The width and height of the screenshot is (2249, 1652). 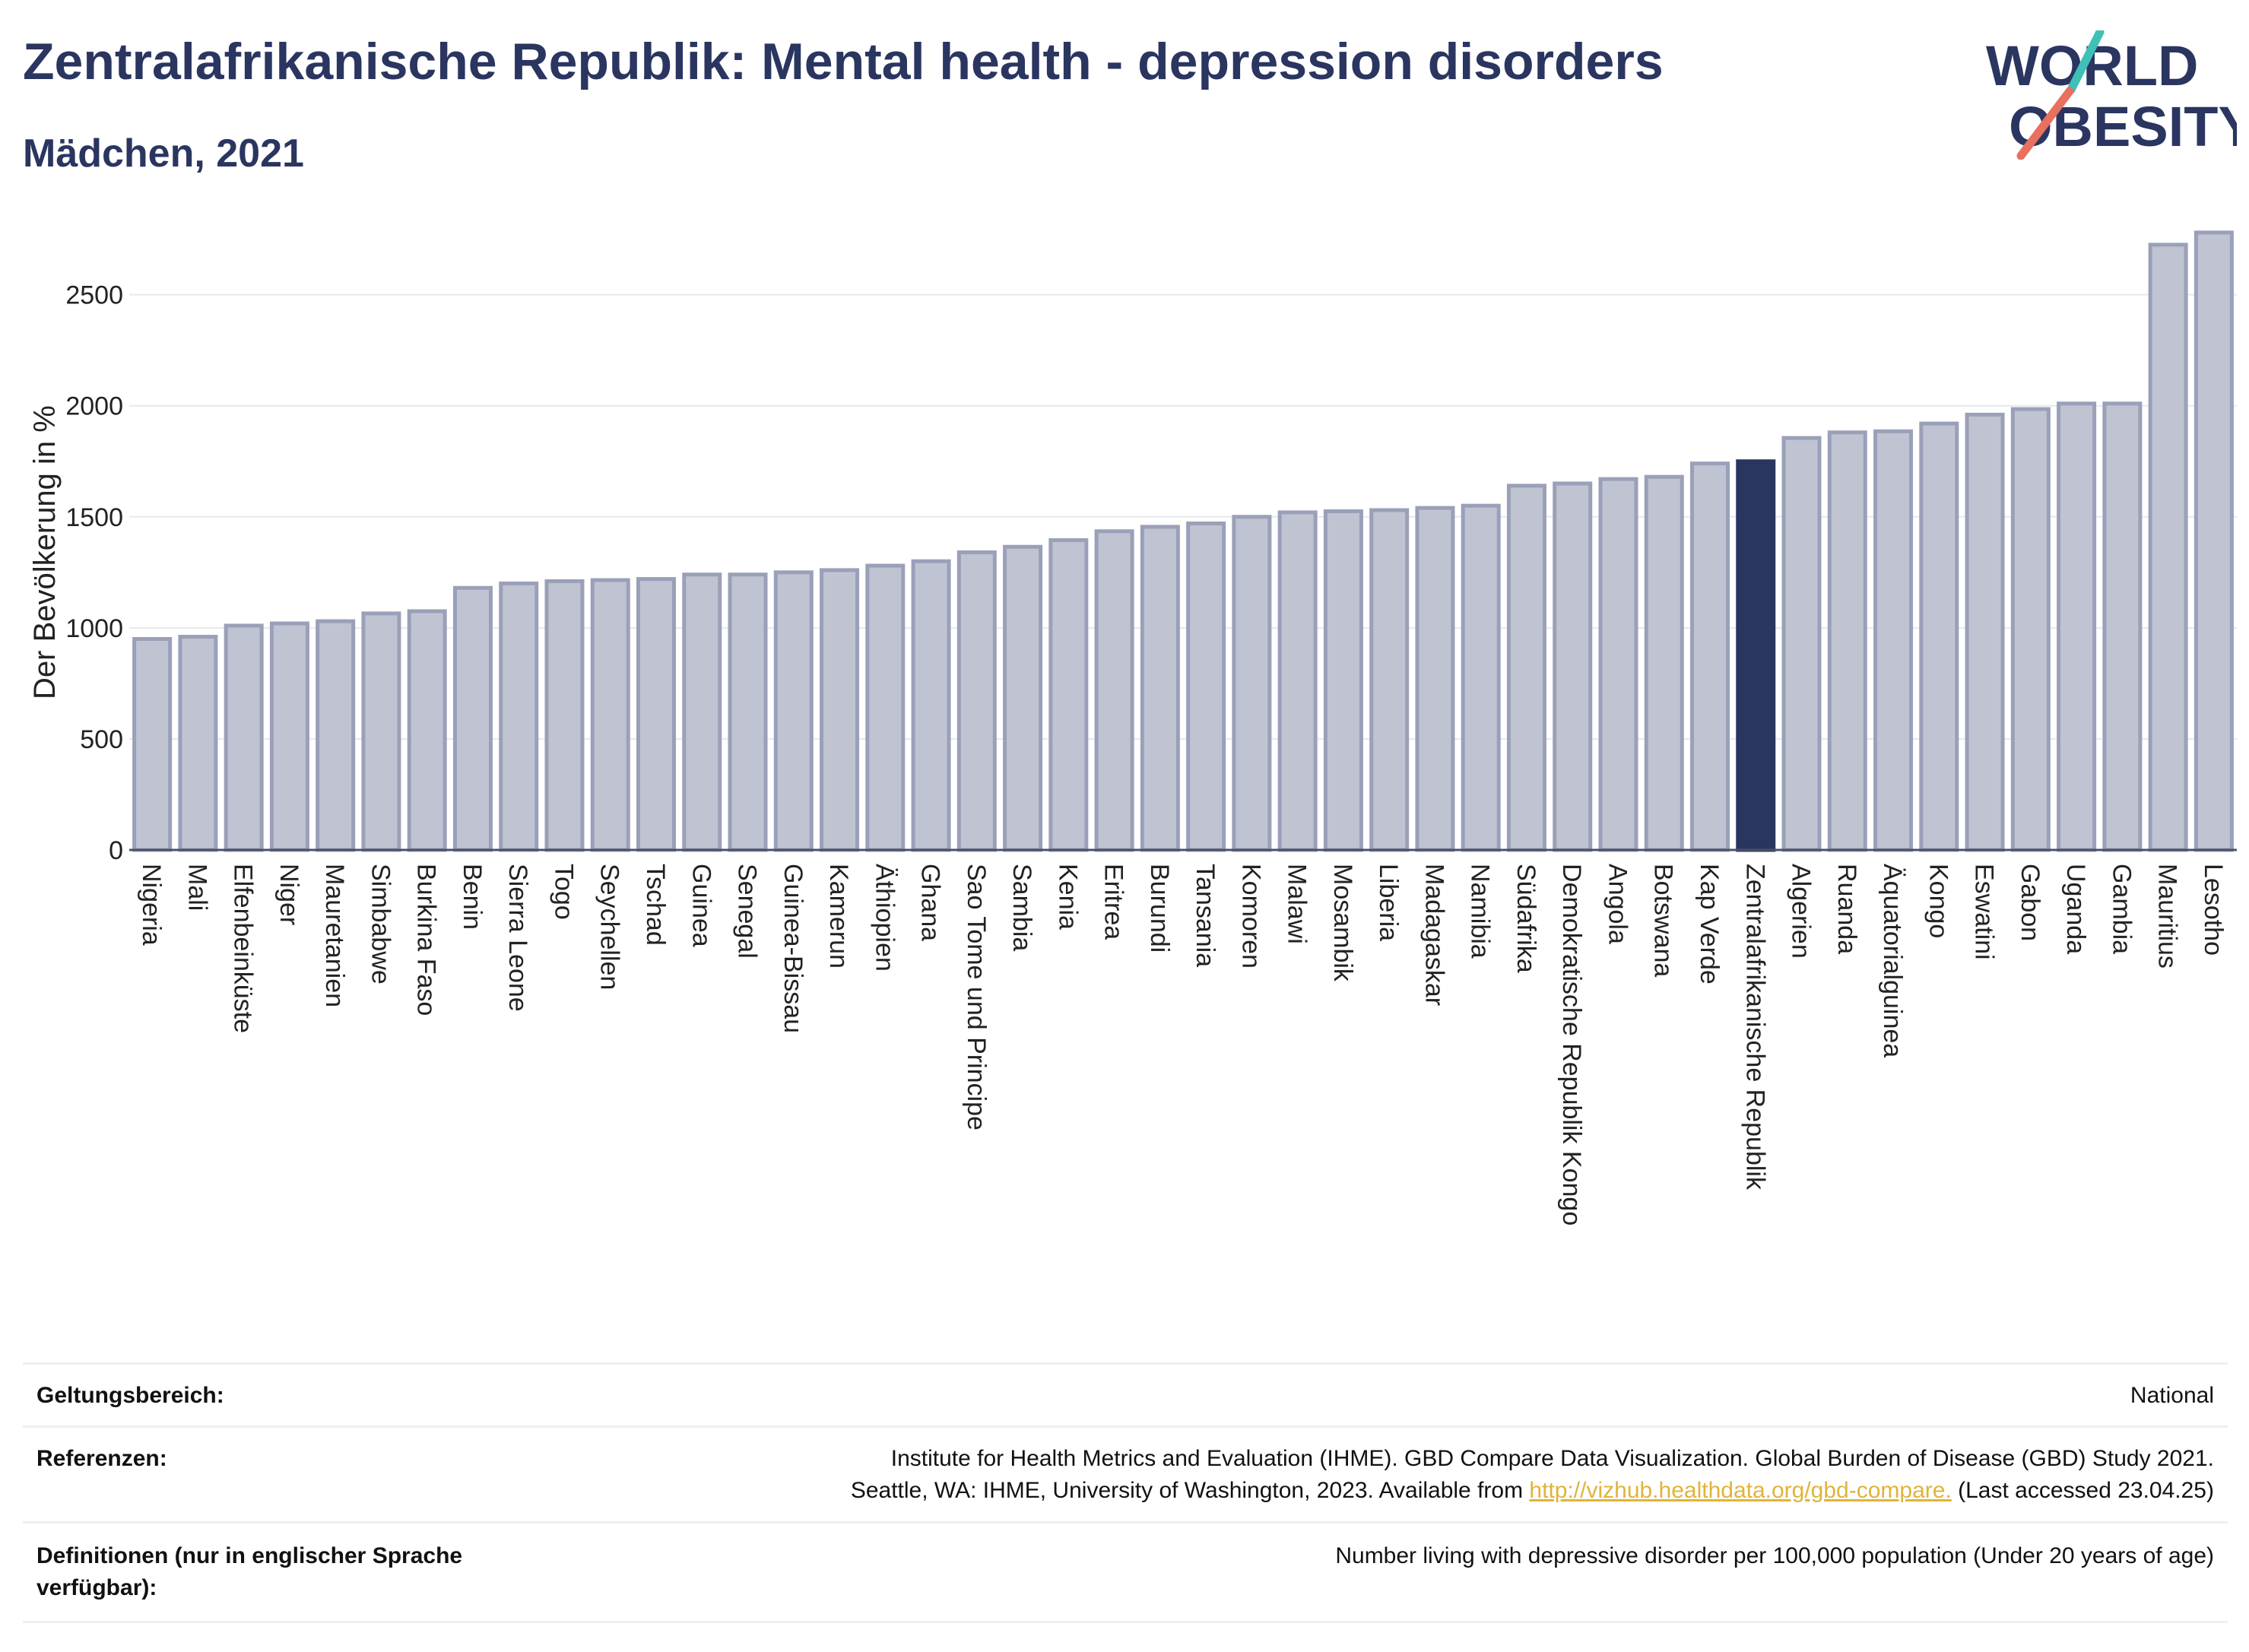 I want to click on y-tick-label: 500, so click(x=101, y=739).